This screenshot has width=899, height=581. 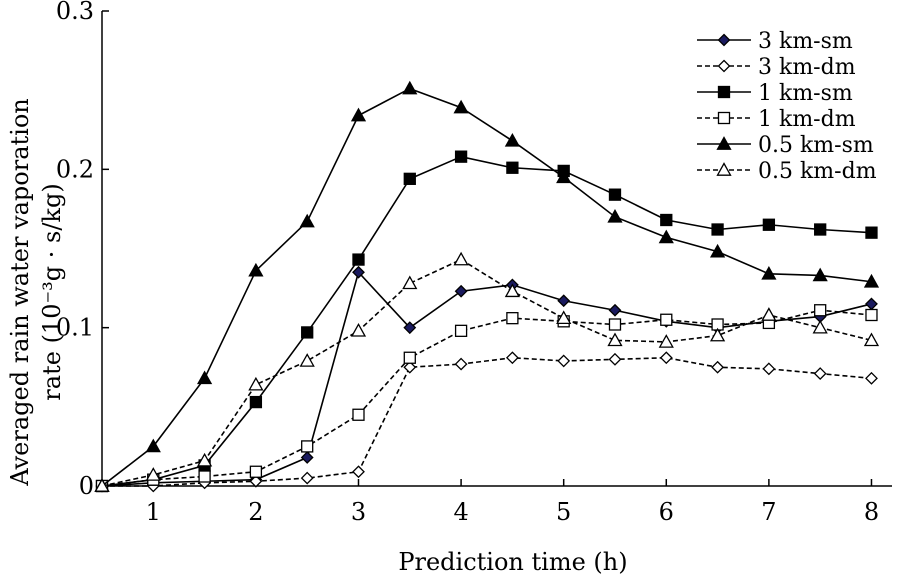 What do you see at coordinates (153, 512) in the screenshot?
I see `x-tick-label: 1` at bounding box center [153, 512].